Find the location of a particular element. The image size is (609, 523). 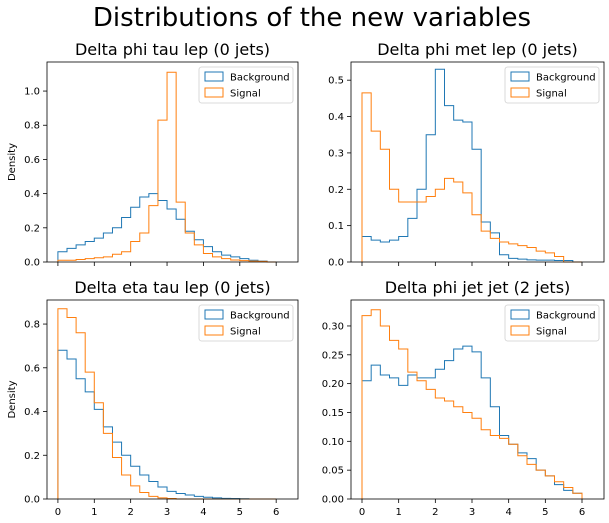

y-tick-label: 0.3 is located at coordinates (336, 153).